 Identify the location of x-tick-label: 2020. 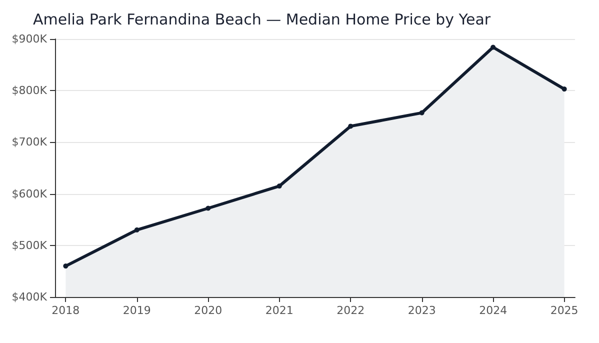
(208, 310).